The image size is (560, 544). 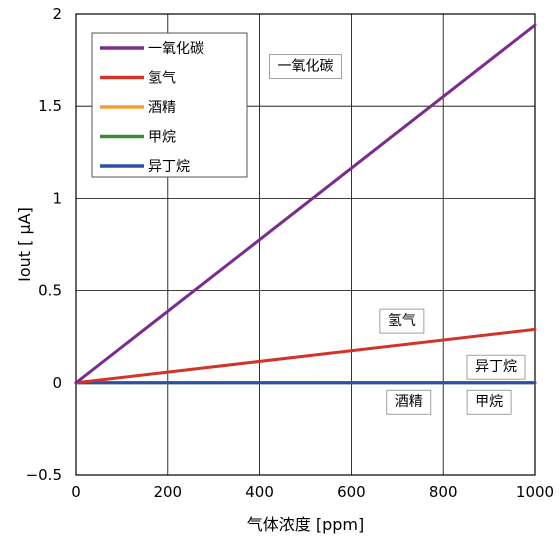 I want to click on y-tick-label: 0, so click(x=57, y=383).